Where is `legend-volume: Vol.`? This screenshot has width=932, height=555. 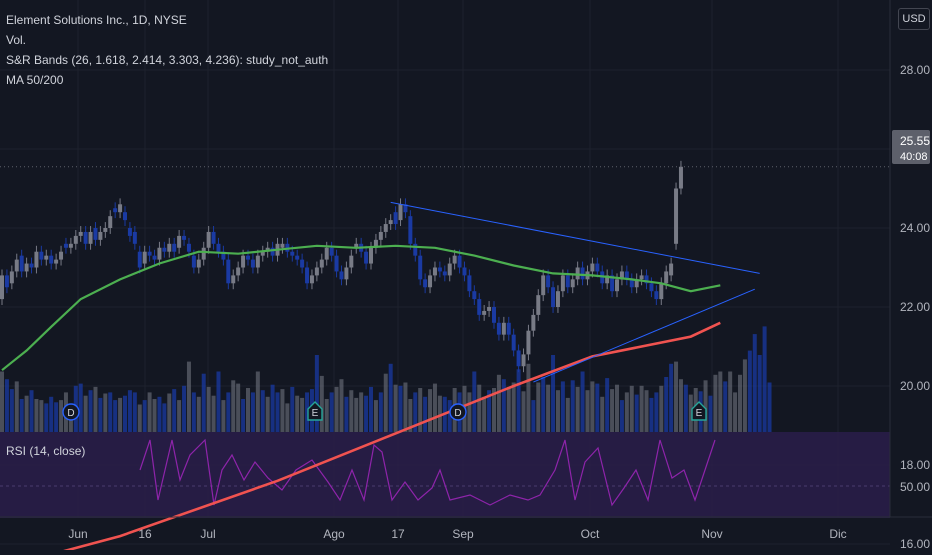 legend-volume: Vol. is located at coordinates (16, 40).